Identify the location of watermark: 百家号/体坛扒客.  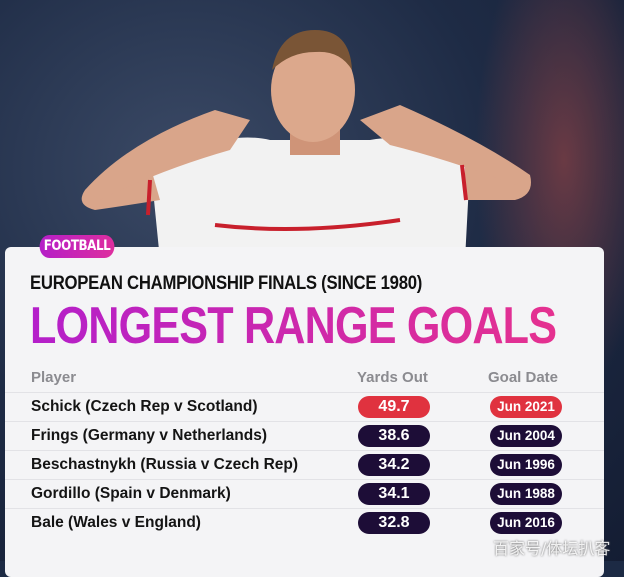
(552, 548).